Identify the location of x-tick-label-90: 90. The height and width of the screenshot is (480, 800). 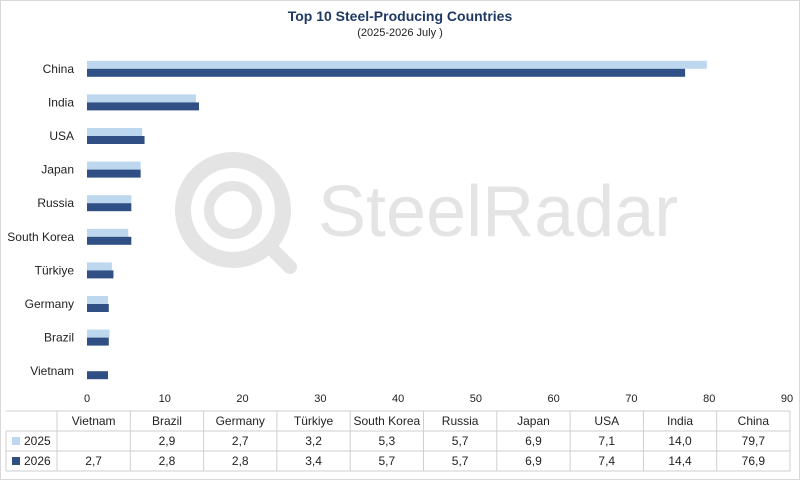
(787, 399).